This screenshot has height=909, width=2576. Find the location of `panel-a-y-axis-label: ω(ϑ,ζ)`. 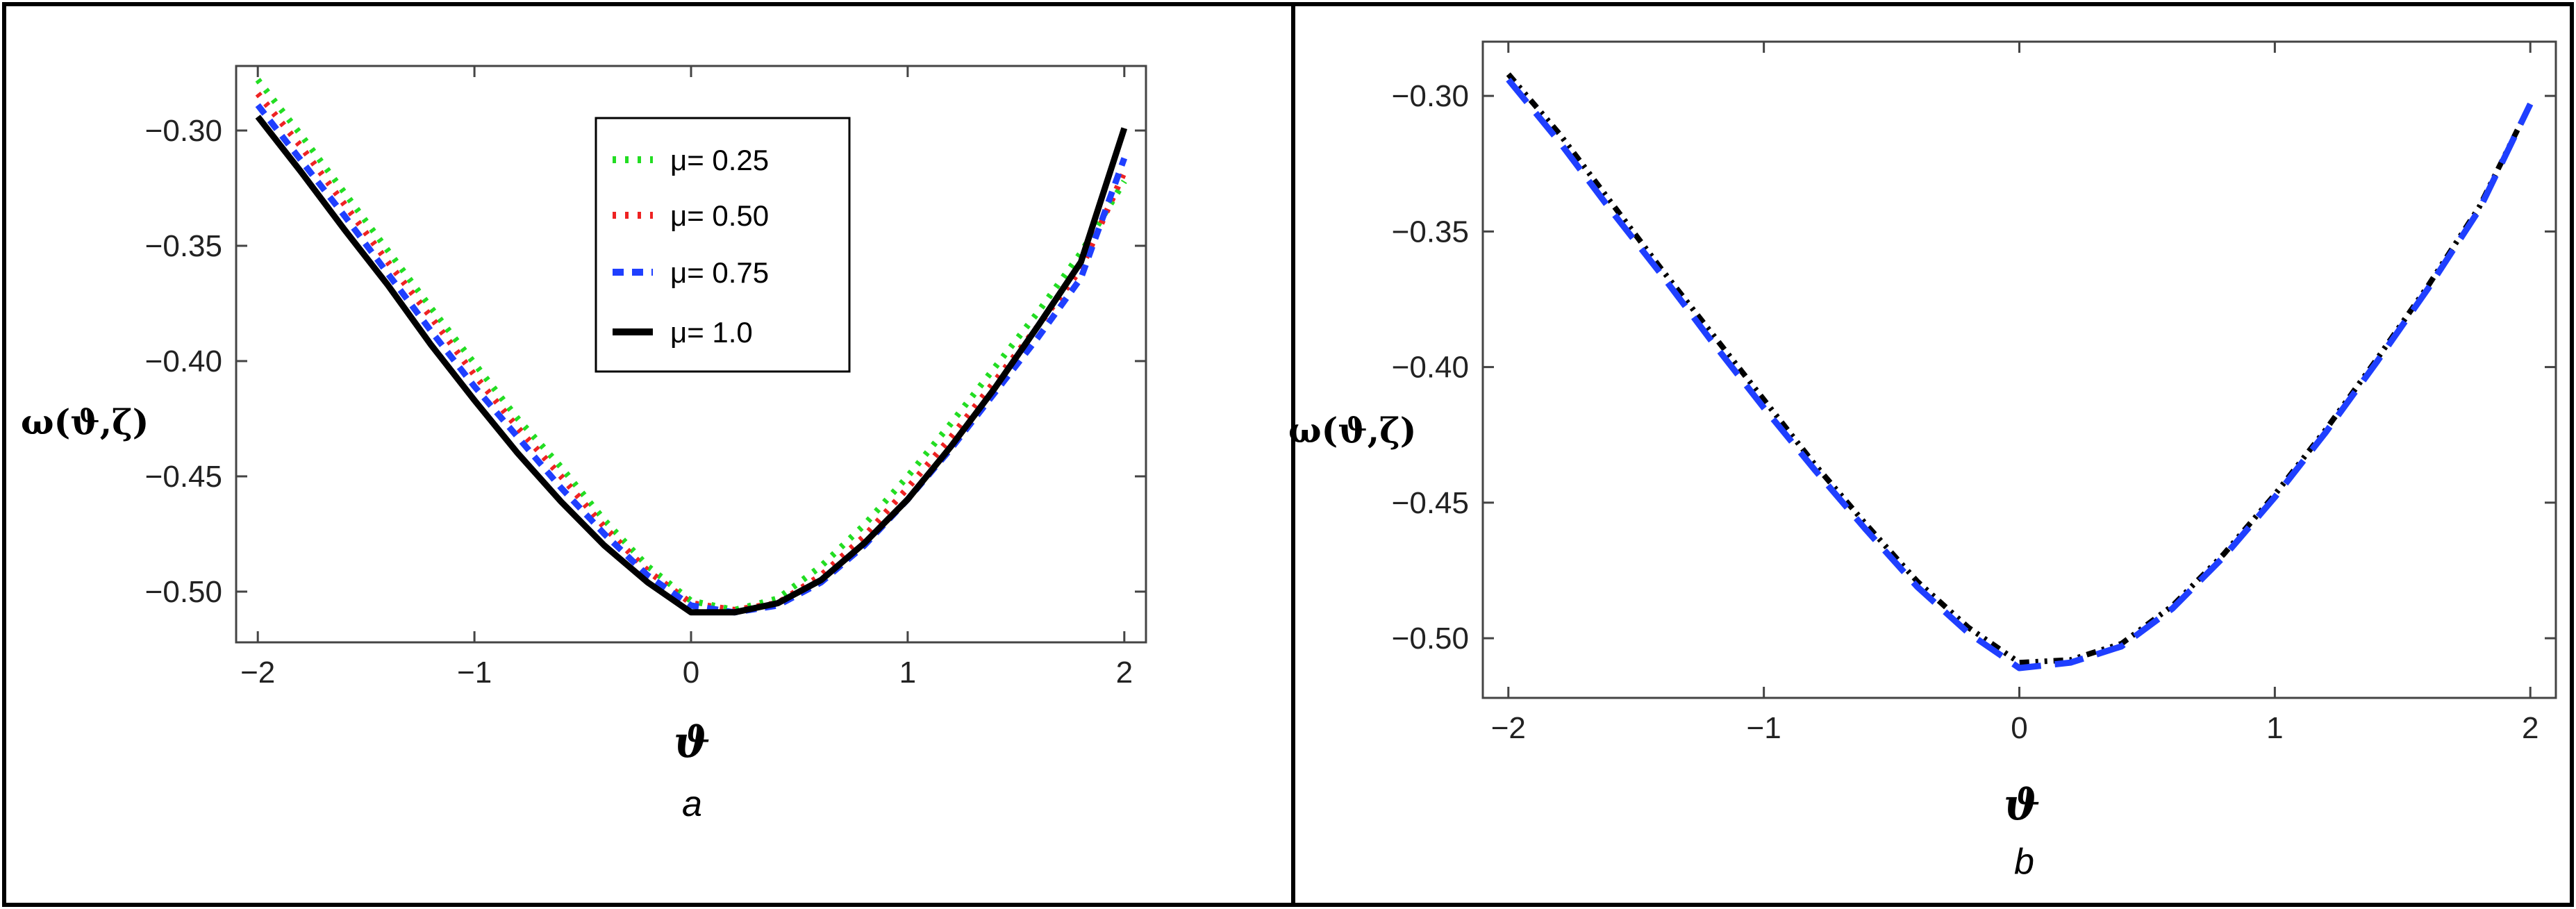

panel-a-y-axis-label: ω(ϑ,ζ) is located at coordinates (85, 421).